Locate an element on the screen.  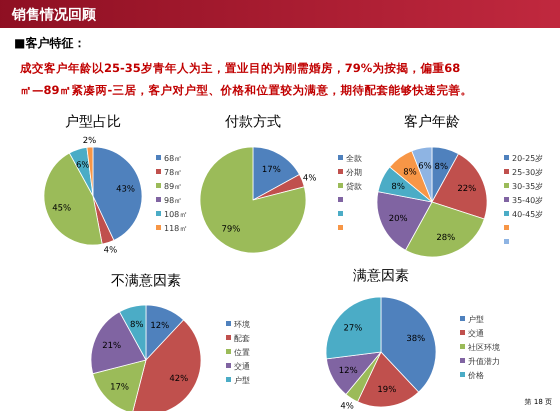
data-label: 6% is located at coordinates (425, 166).